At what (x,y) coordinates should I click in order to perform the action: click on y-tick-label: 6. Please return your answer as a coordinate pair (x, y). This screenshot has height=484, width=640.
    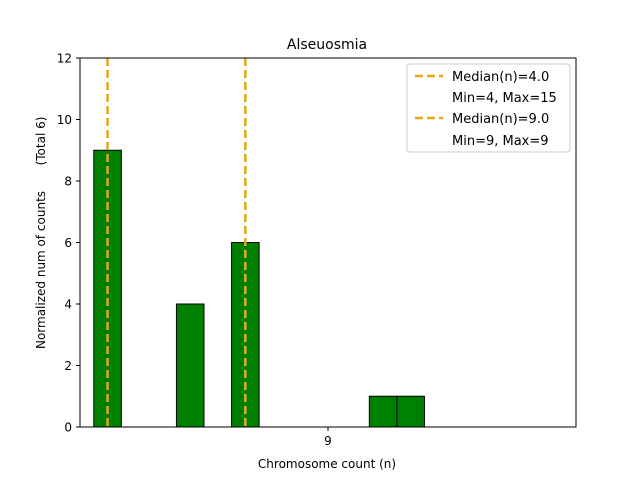
    Looking at the image, I should click on (68, 243).